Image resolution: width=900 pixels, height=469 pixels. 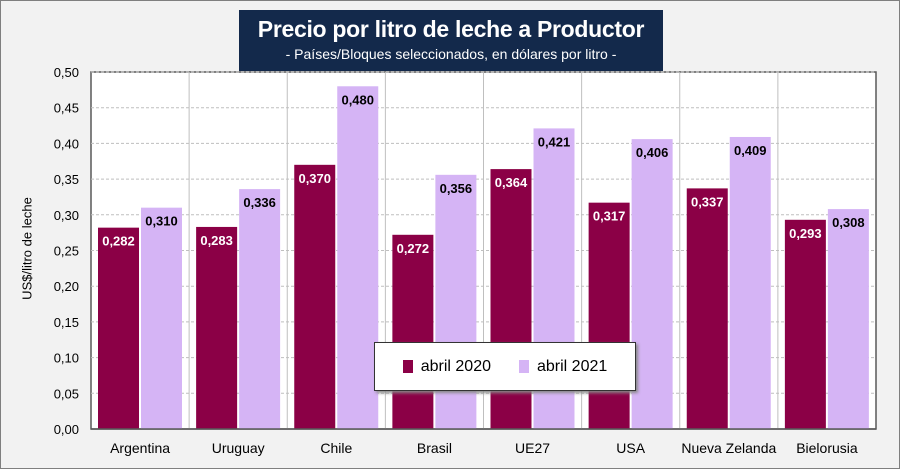 I want to click on x-tick-label: Argentina, so click(x=140, y=448).